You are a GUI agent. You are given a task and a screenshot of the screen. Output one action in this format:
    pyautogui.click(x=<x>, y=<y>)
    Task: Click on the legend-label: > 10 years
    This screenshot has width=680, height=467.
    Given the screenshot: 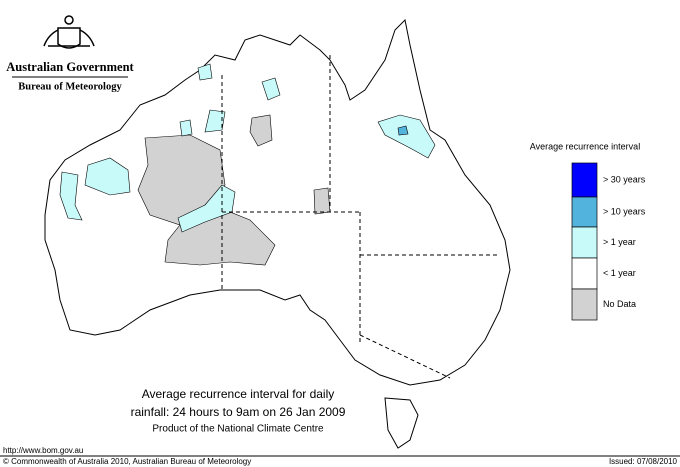 What is the action you would take?
    pyautogui.click(x=624, y=211)
    